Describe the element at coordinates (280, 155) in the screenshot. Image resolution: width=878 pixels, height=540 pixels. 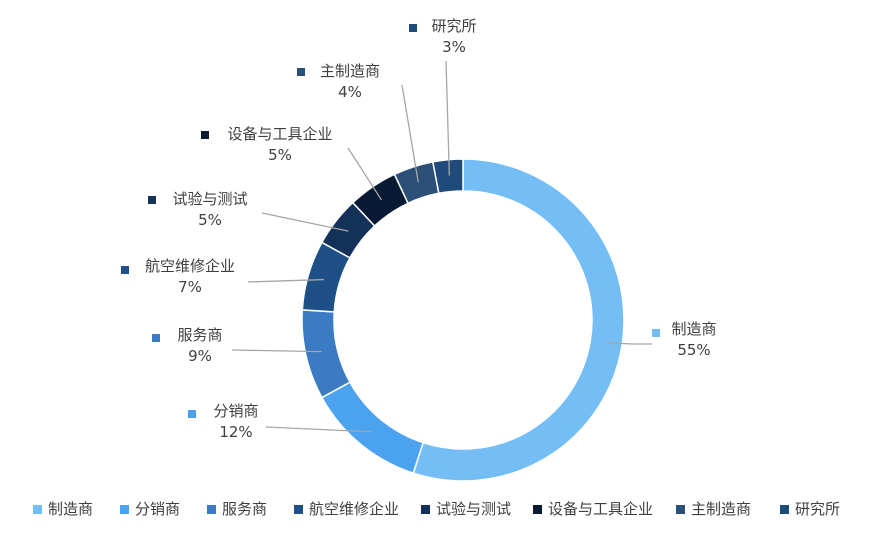
I see `label-percent-5: 5%` at that location.